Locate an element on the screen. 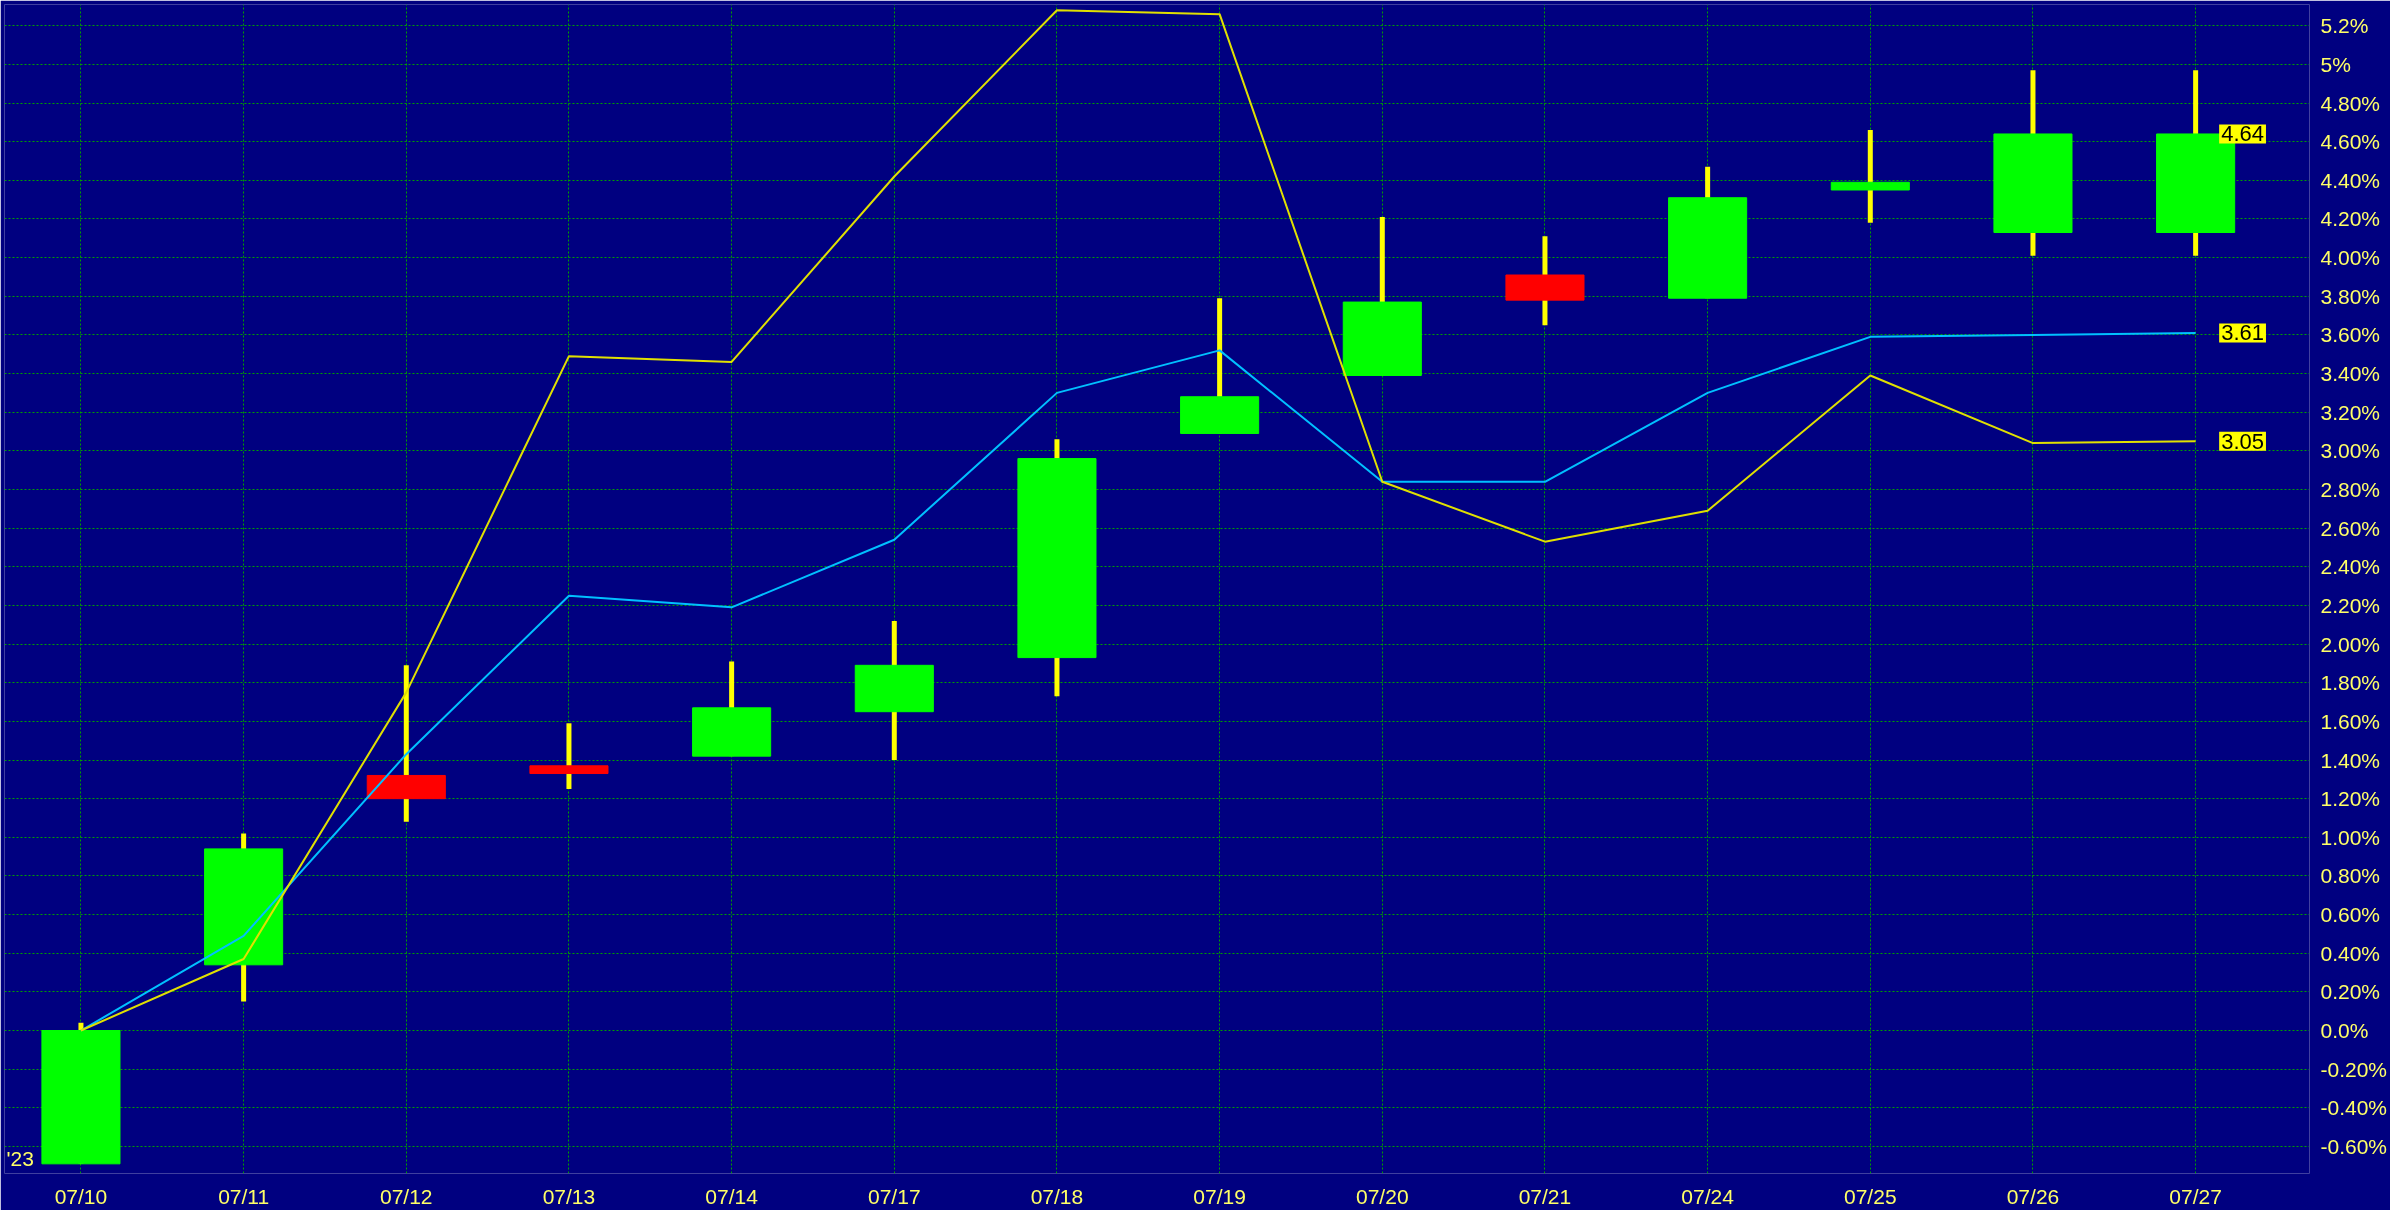  x-tick-label: 07/18 is located at coordinates (1057, 1196).